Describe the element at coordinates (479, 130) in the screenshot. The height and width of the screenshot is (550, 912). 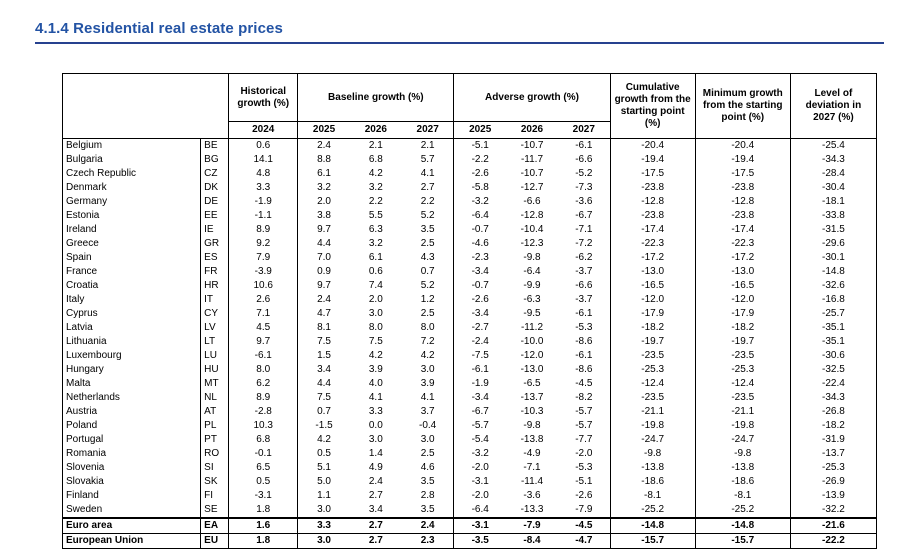
I see `adverse-year-2025-header: 2025` at that location.